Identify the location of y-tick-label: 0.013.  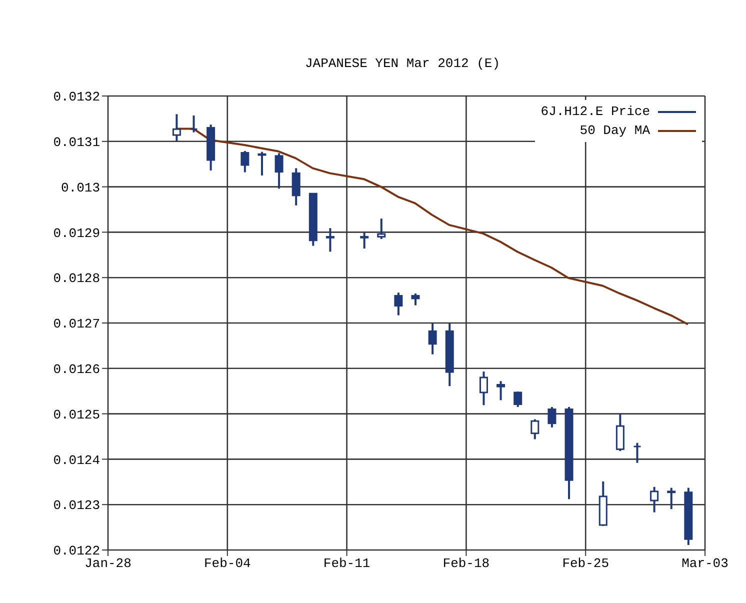
(80, 188).